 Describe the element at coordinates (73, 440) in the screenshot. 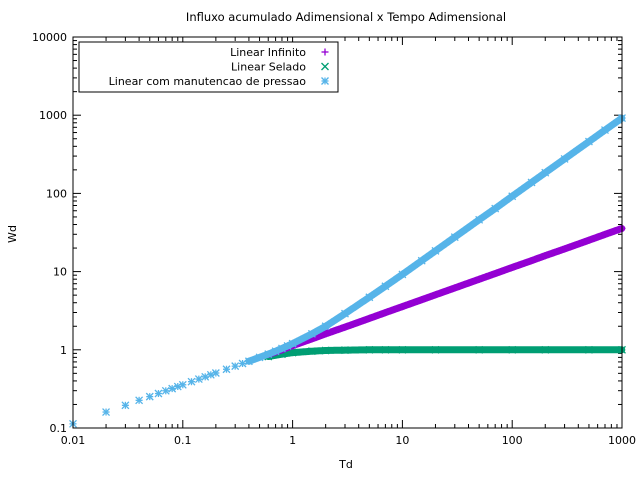

I see `x-tick-label: 0.01` at that location.